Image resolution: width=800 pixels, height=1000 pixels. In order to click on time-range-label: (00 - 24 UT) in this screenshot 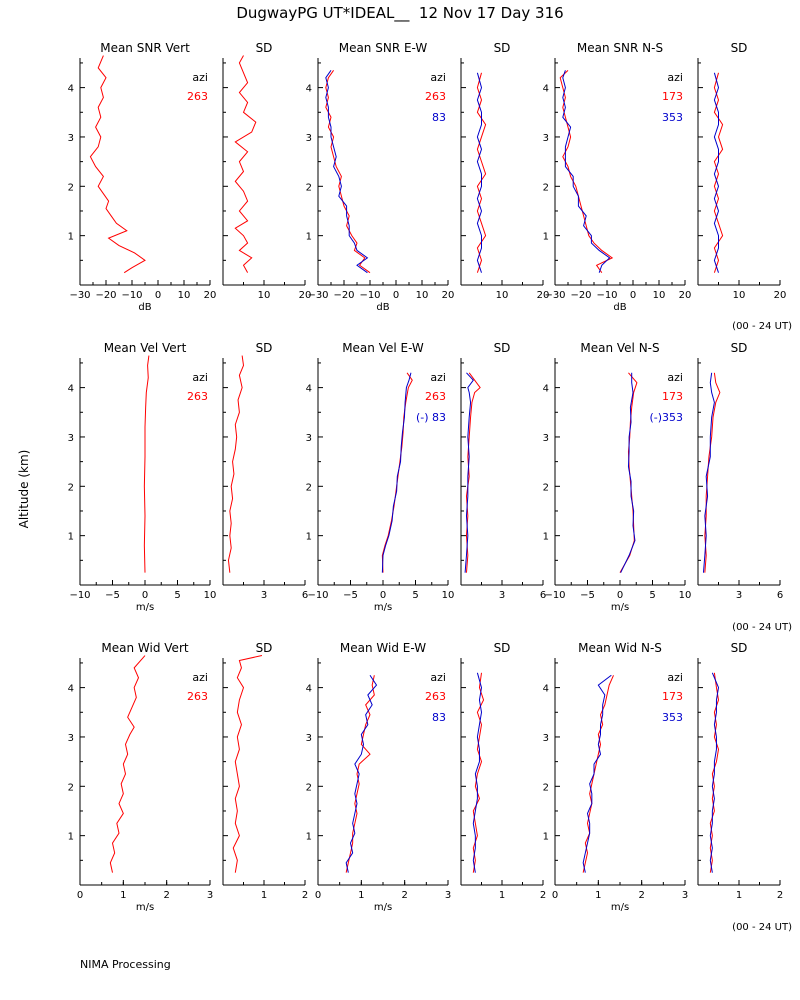, I will do `click(762, 927)`.